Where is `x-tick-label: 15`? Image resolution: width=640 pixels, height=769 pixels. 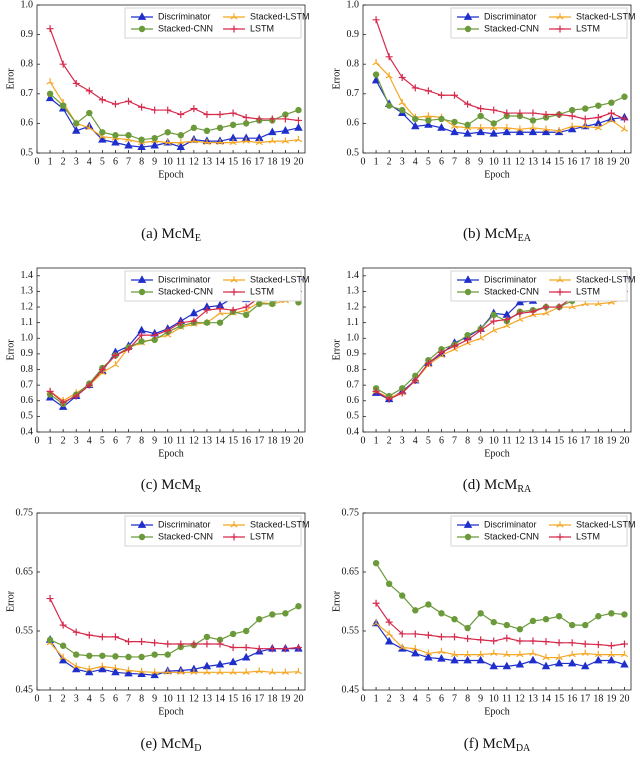 x-tick-label: 15 is located at coordinates (559, 440).